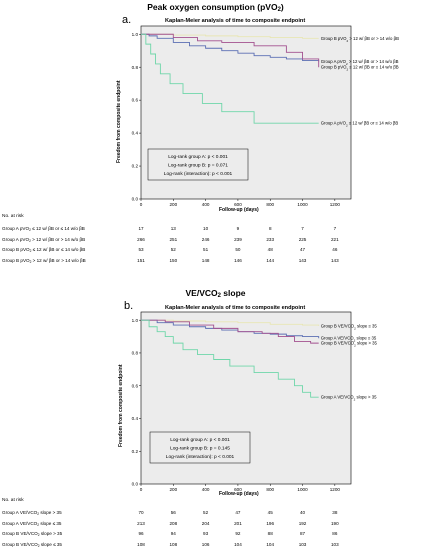  Describe the element at coordinates (270, 544) in the screenshot. I see `risk-cell-b-3-4: 104` at that location.